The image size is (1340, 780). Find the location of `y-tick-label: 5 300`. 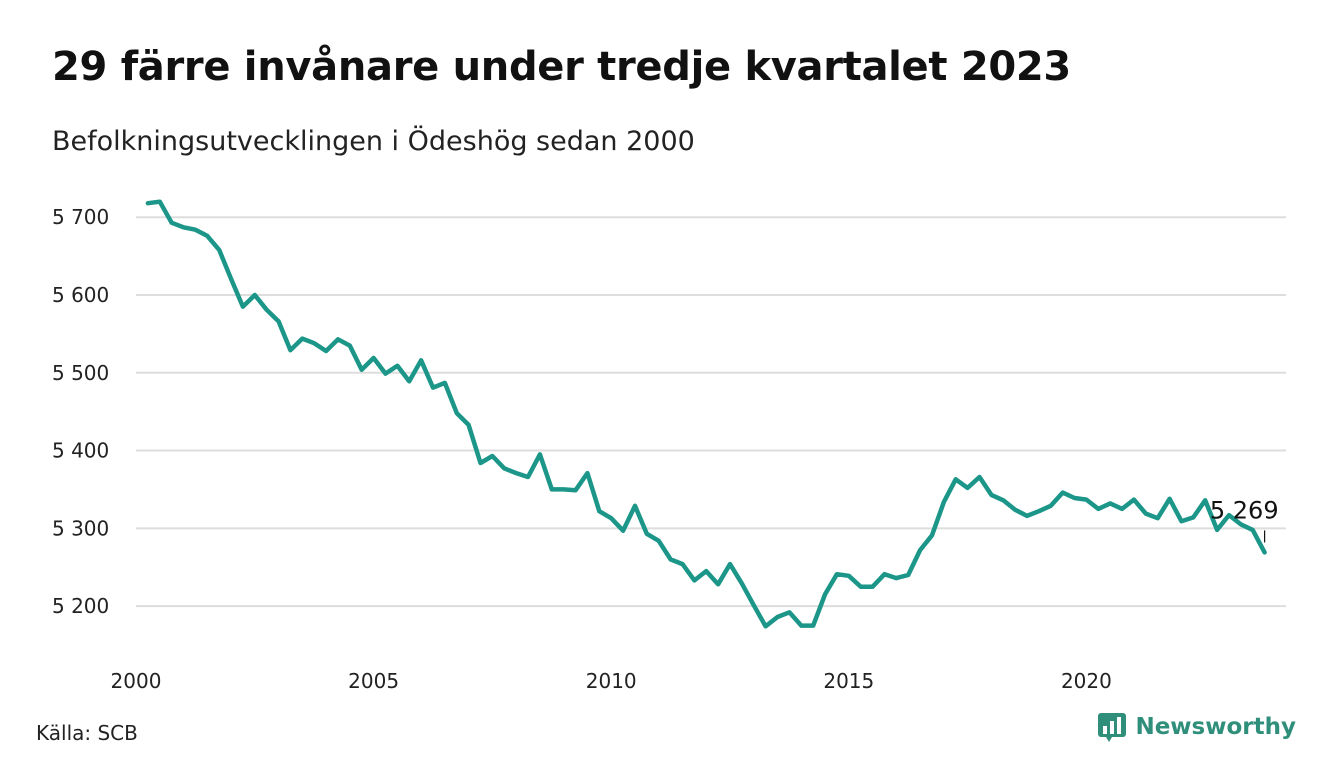

y-tick-label: 5 300 is located at coordinates (80, 528).